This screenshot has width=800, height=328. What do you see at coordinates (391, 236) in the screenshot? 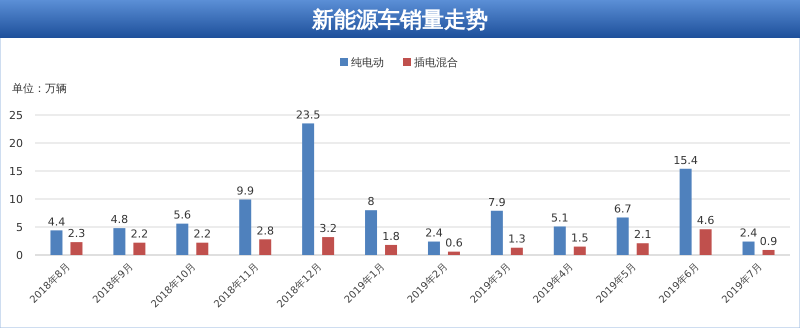
I see `data-label: 1.8` at bounding box center [391, 236].